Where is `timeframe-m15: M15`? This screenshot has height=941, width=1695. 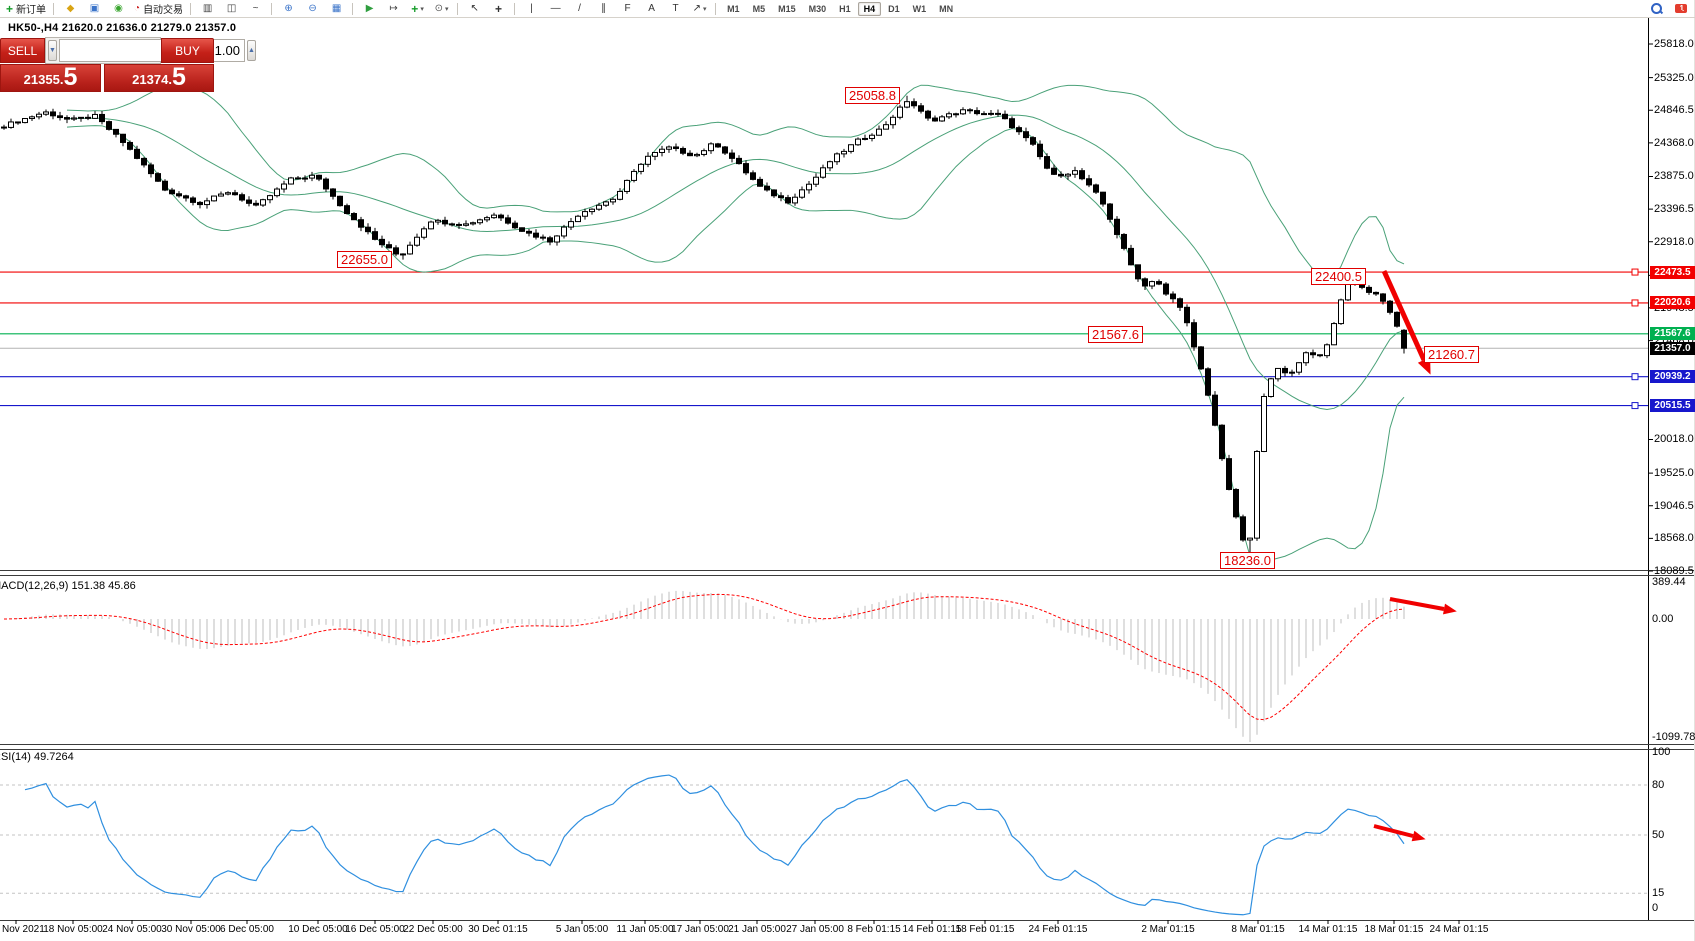
timeframe-m15: M15 is located at coordinates (787, 8).